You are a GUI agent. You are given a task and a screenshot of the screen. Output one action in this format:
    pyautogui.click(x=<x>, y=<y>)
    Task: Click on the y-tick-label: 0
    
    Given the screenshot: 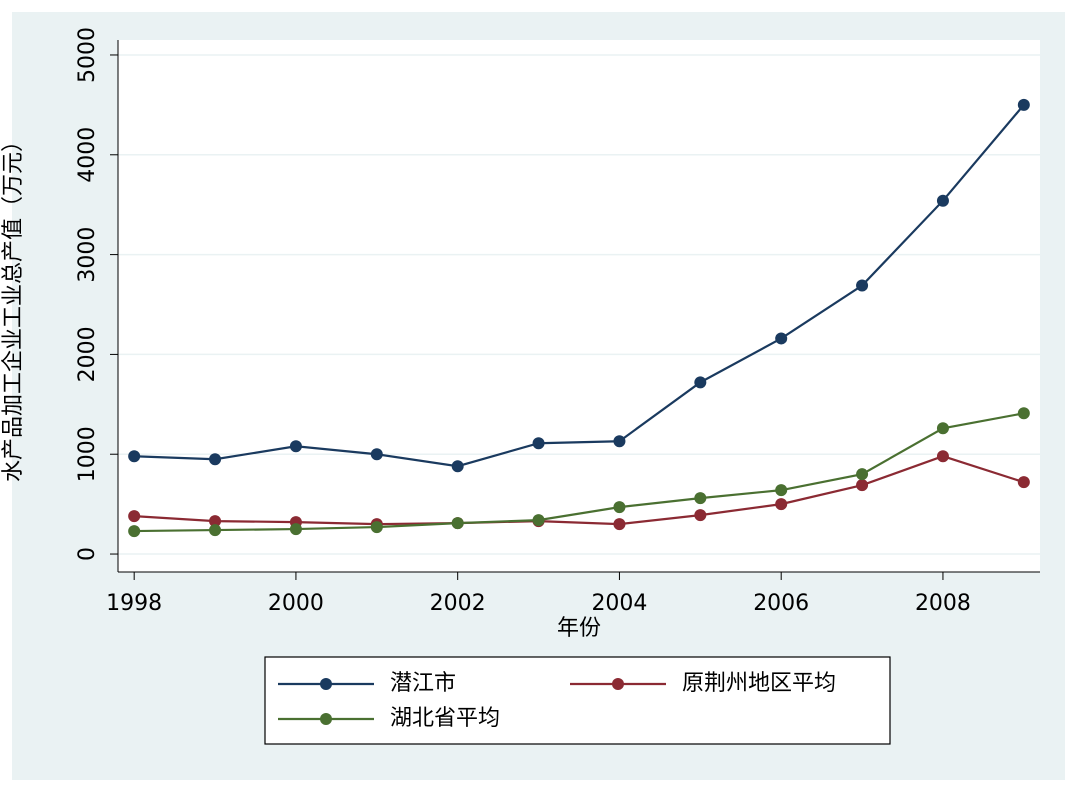 What is the action you would take?
    pyautogui.click(x=87, y=554)
    